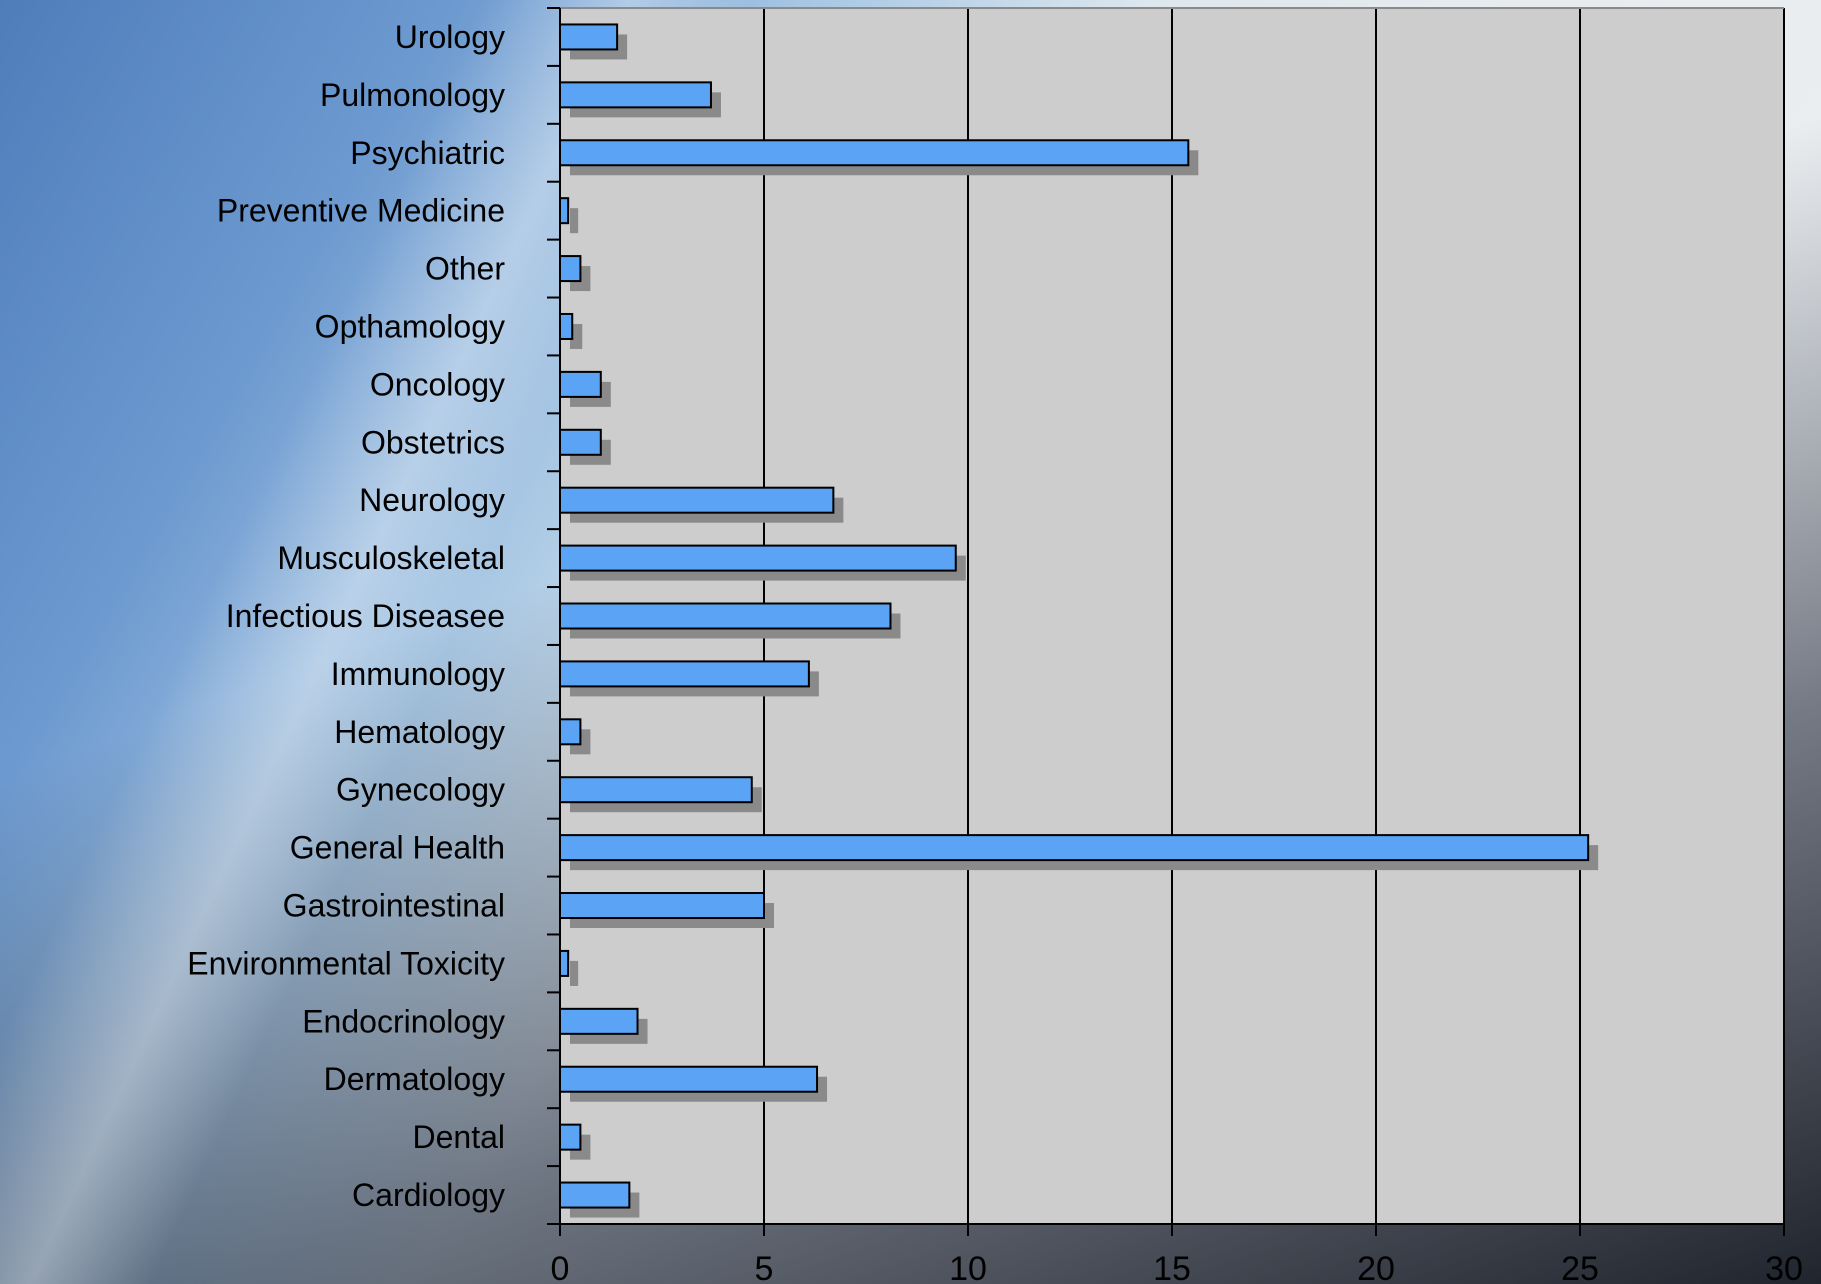 The width and height of the screenshot is (1821, 1284). What do you see at coordinates (437, 384) in the screenshot?
I see `category-label: Oncology` at bounding box center [437, 384].